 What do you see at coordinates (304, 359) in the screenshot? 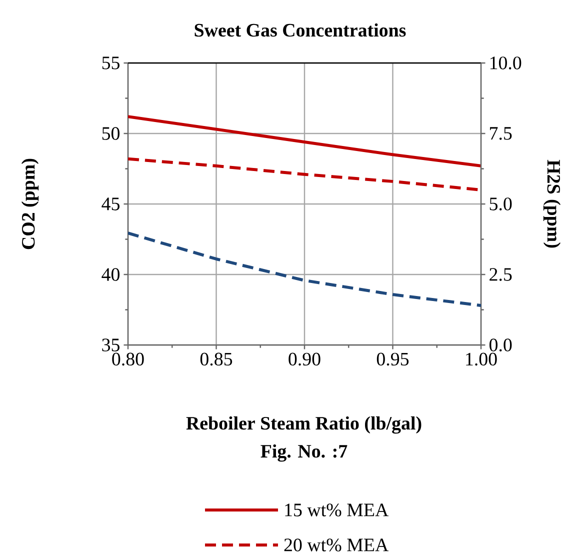
I see `x-tick-label: 0.90` at bounding box center [304, 359].